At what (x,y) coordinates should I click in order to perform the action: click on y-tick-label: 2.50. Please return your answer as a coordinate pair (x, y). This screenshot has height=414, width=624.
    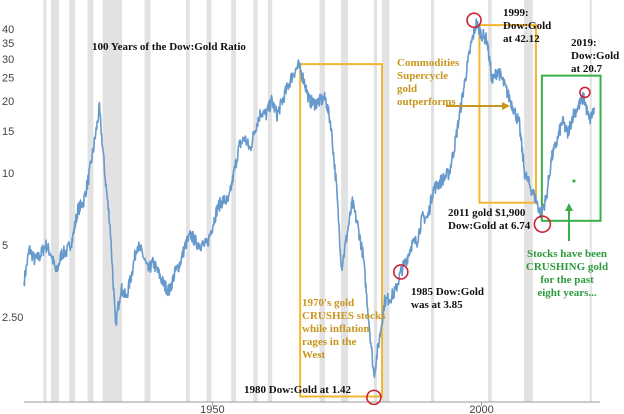
    Looking at the image, I should click on (12, 318).